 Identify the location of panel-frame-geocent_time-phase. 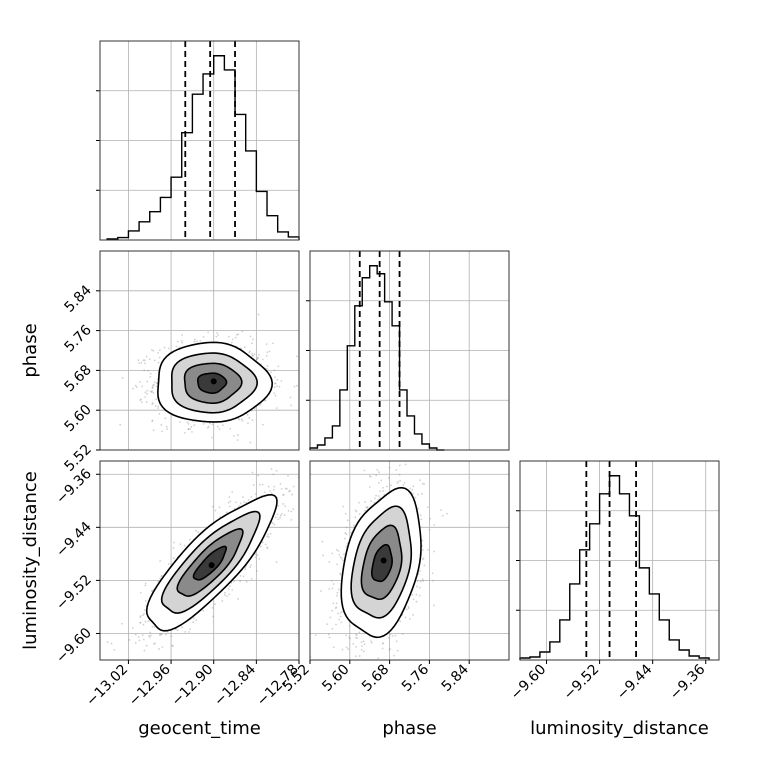
(199, 350).